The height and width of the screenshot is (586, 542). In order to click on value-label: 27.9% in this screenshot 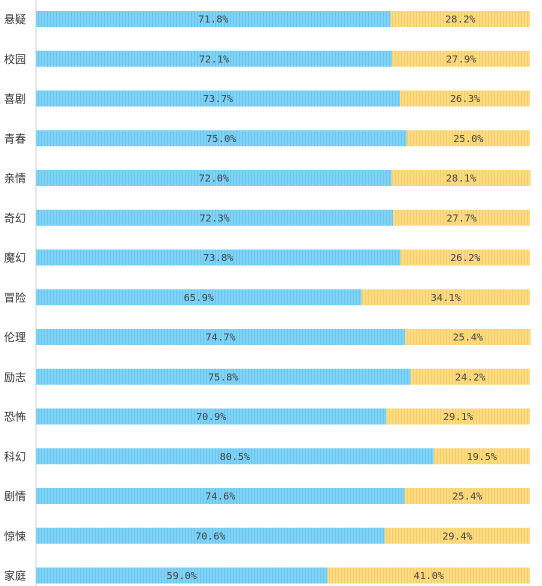, I will do `click(461, 59)`.